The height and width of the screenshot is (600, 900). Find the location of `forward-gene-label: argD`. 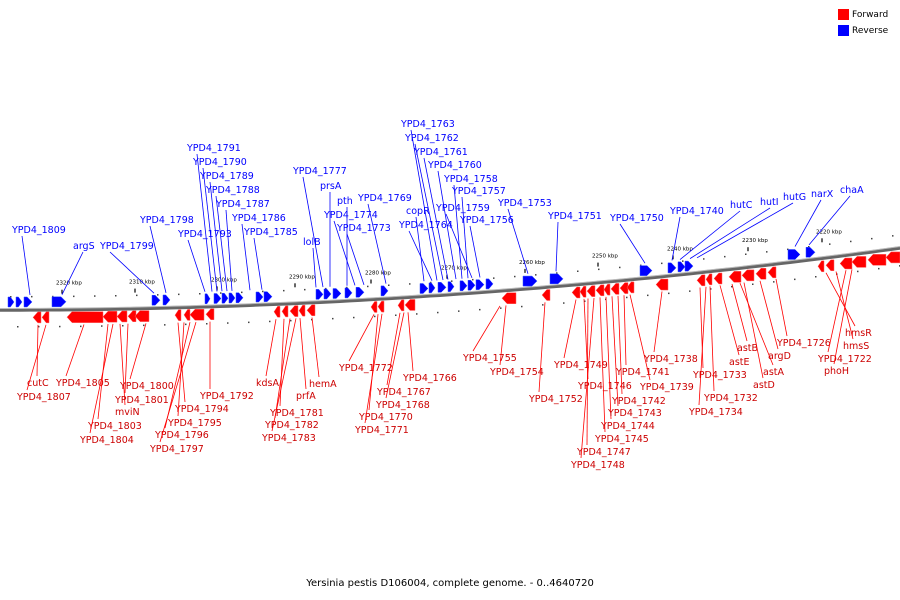

forward-gene-label: argD is located at coordinates (779, 356).